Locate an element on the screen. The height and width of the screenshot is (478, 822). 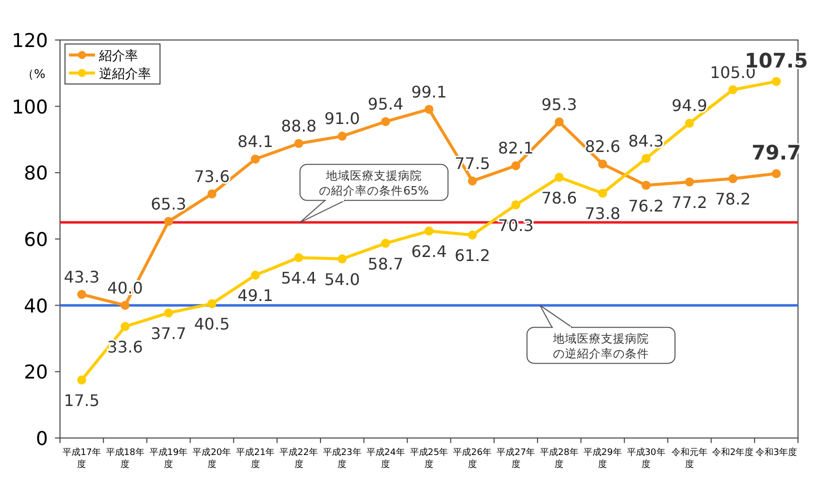
data-label: 58.7 is located at coordinates (386, 264).